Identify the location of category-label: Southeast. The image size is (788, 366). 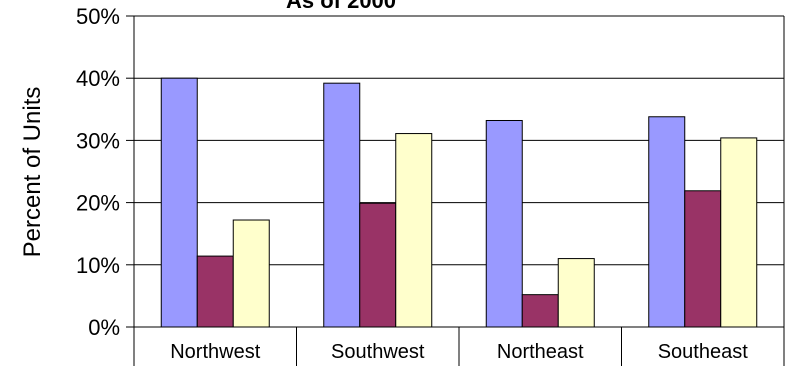
(703, 352).